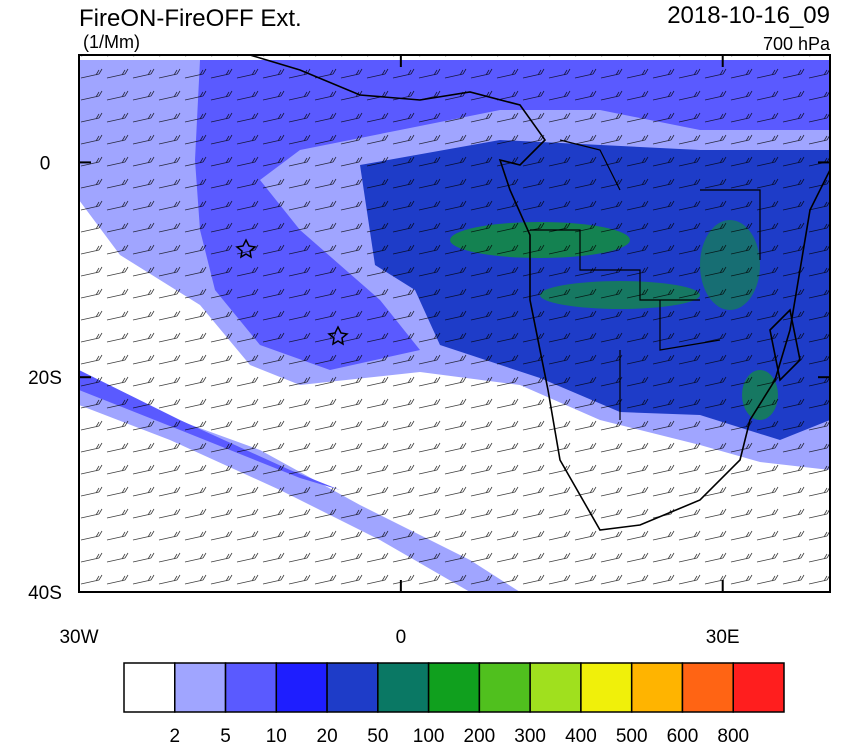 This screenshot has height=752, width=850. What do you see at coordinates (190, 18) in the screenshot?
I see `title: FireON-FireOFF Ext.` at bounding box center [190, 18].